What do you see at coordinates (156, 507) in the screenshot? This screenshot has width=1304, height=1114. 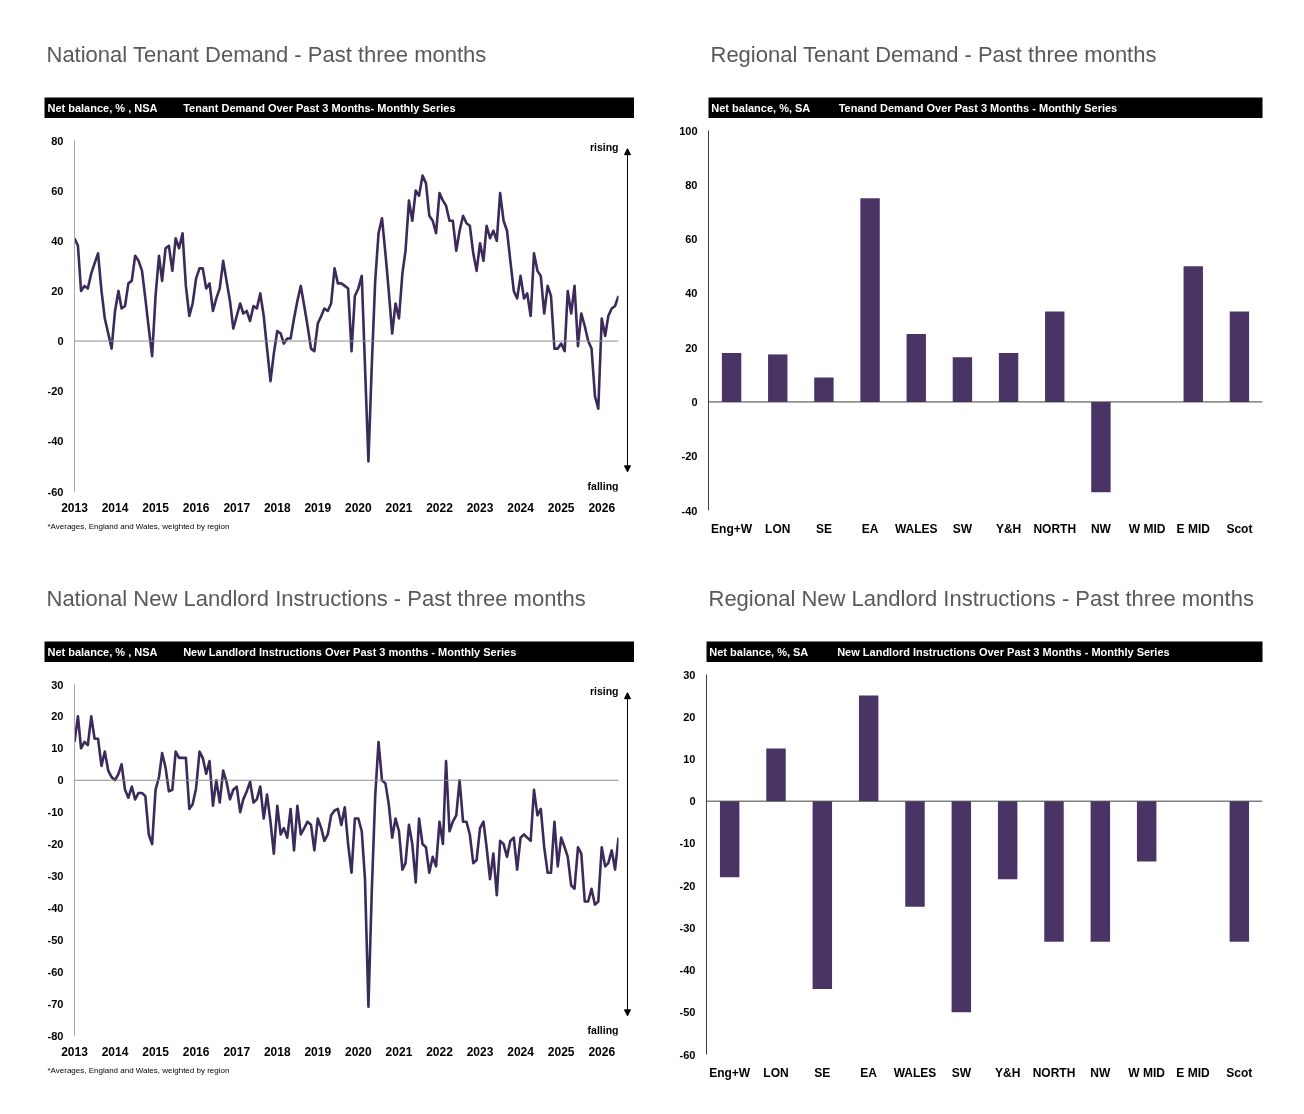 I see `x-tick-label: 2015` at bounding box center [156, 507].